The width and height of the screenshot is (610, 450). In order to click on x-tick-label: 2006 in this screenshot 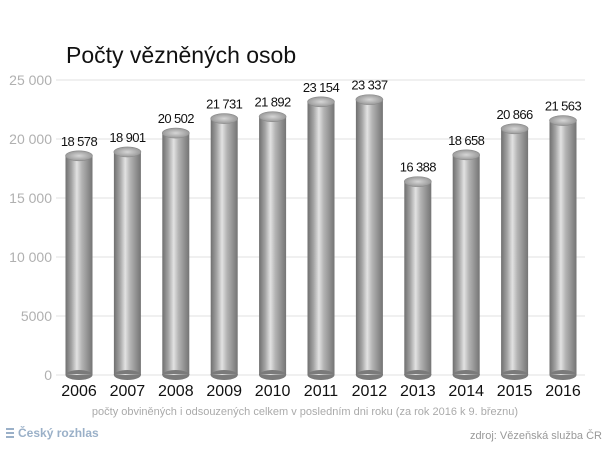, I will do `click(79, 391)`.